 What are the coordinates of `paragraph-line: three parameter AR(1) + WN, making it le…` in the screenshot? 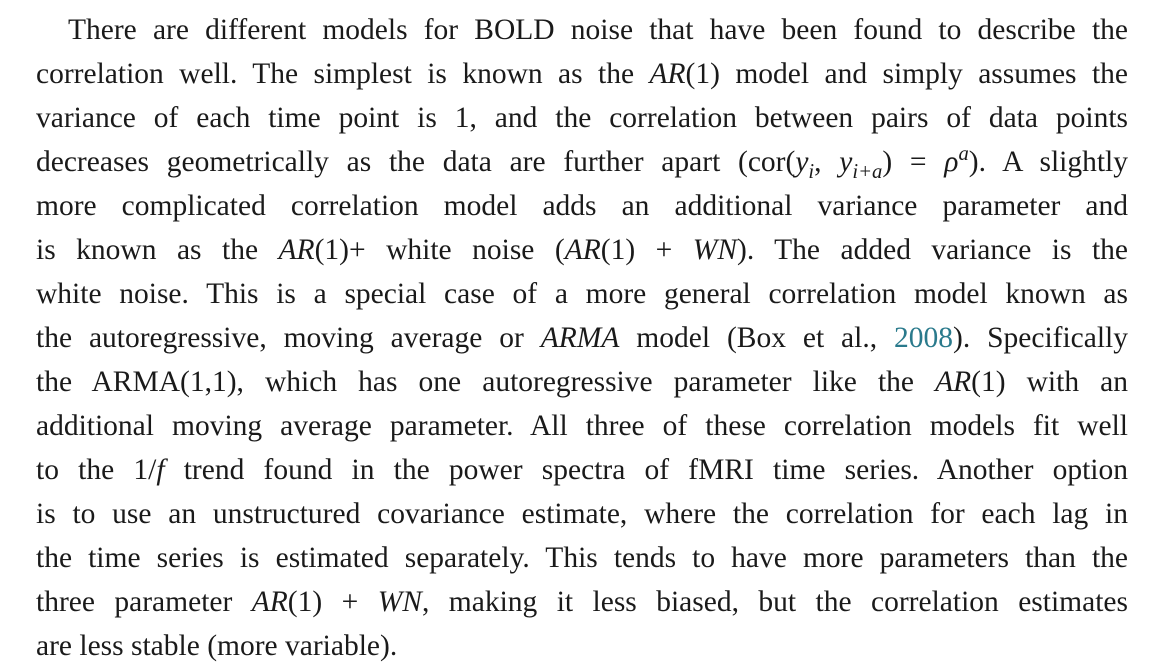 It's located at (582, 602).